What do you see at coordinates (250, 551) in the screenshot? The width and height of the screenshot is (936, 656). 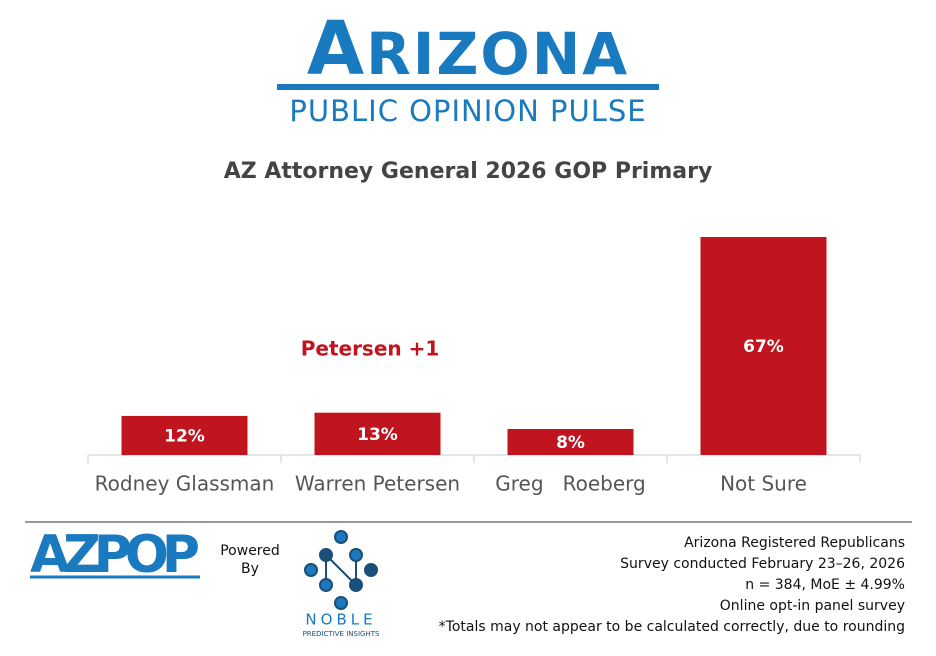 I see `powered: Powered` at bounding box center [250, 551].